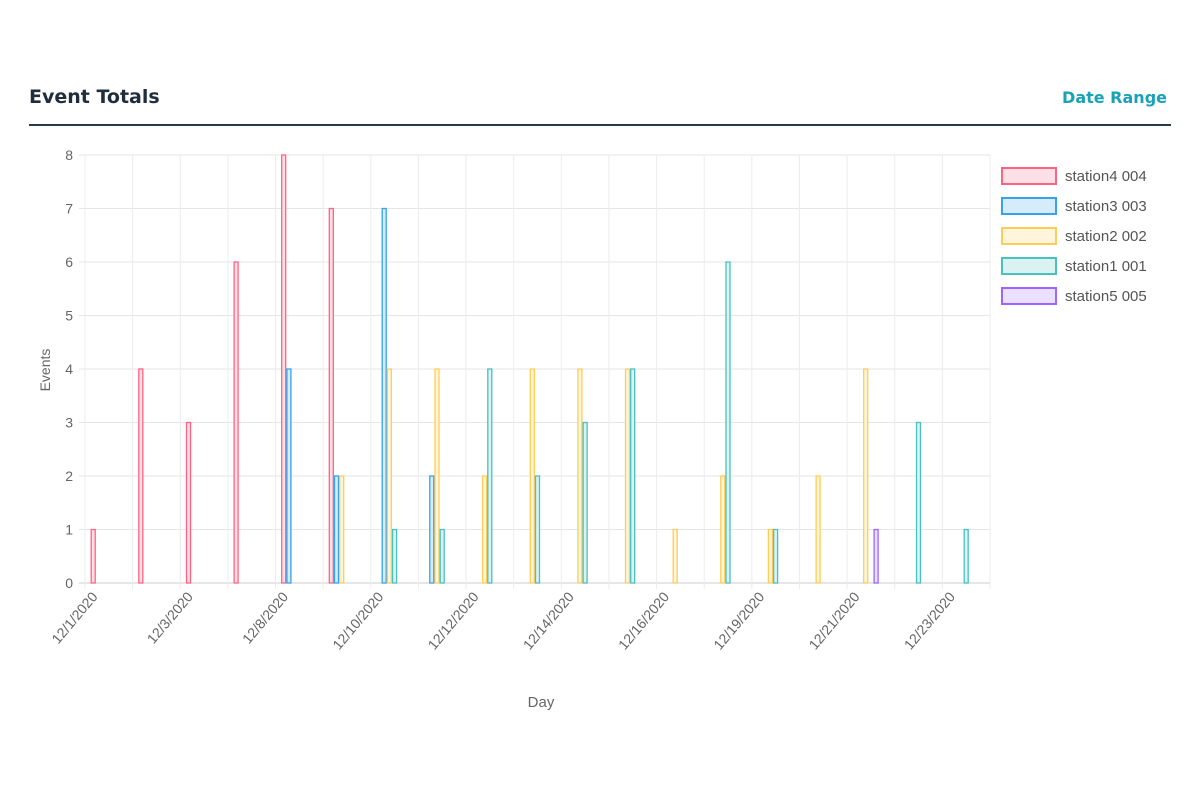 This screenshot has width=1200, height=800. I want to click on y-tick-label: 7, so click(69, 209).